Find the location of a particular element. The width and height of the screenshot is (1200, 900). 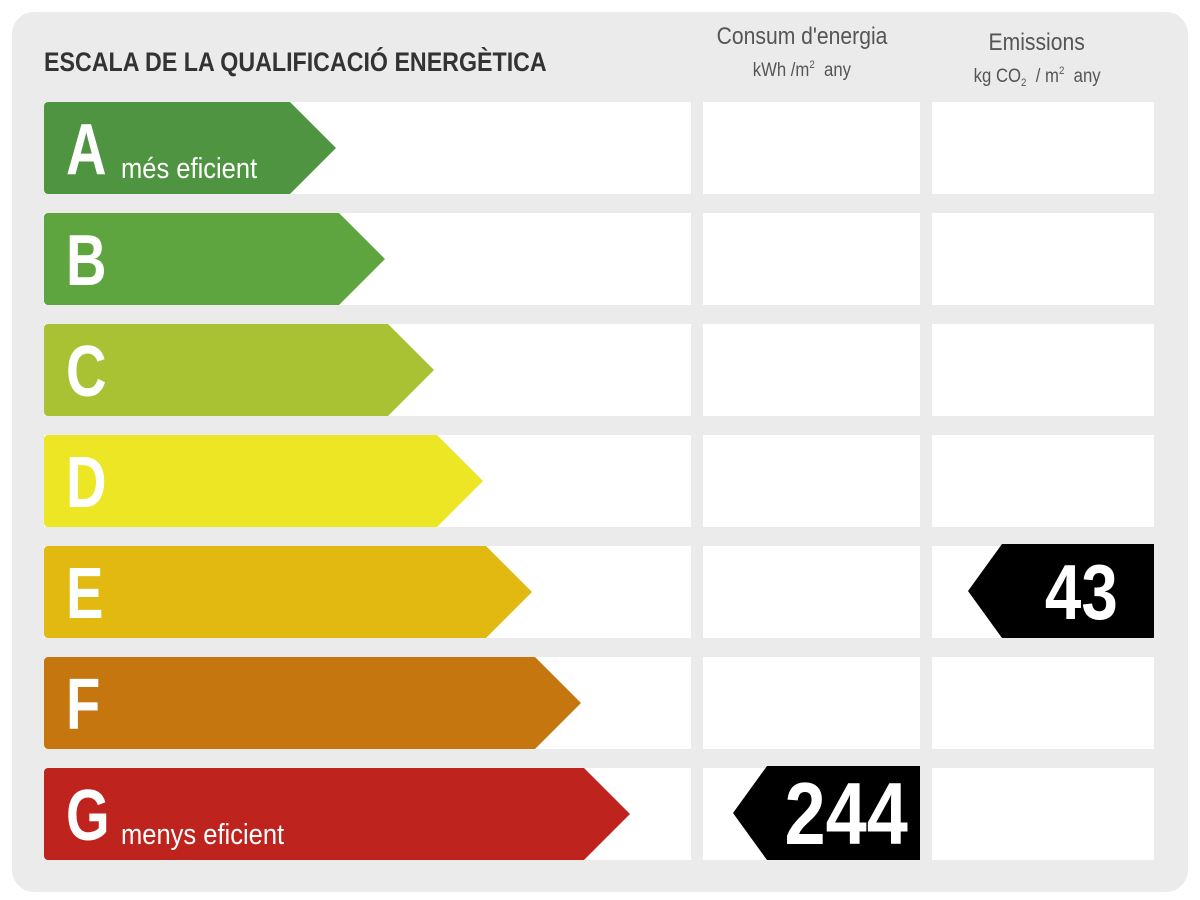

page-title: ESCALA DE LA QUALIFICACIÓ ENERGÈTICA is located at coordinates (295, 62).